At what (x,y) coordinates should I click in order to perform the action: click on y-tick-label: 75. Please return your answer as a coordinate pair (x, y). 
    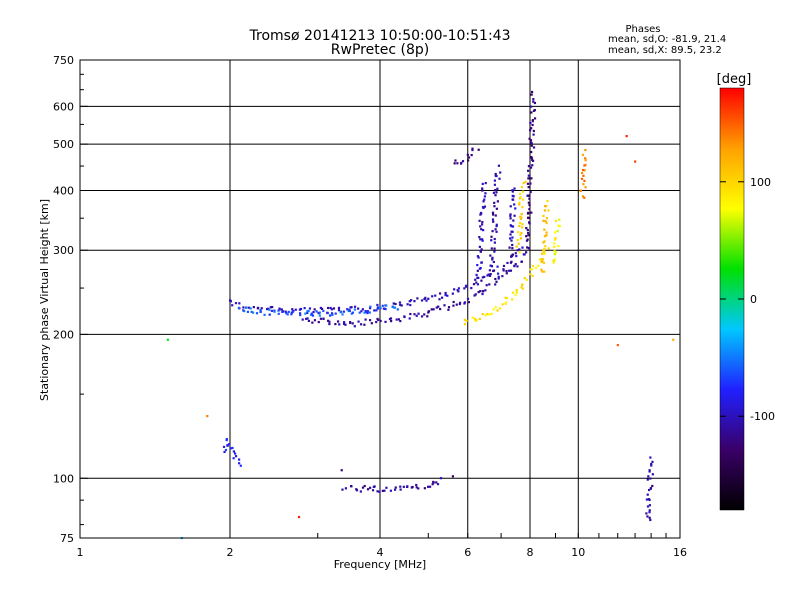
    Looking at the image, I should click on (67, 538).